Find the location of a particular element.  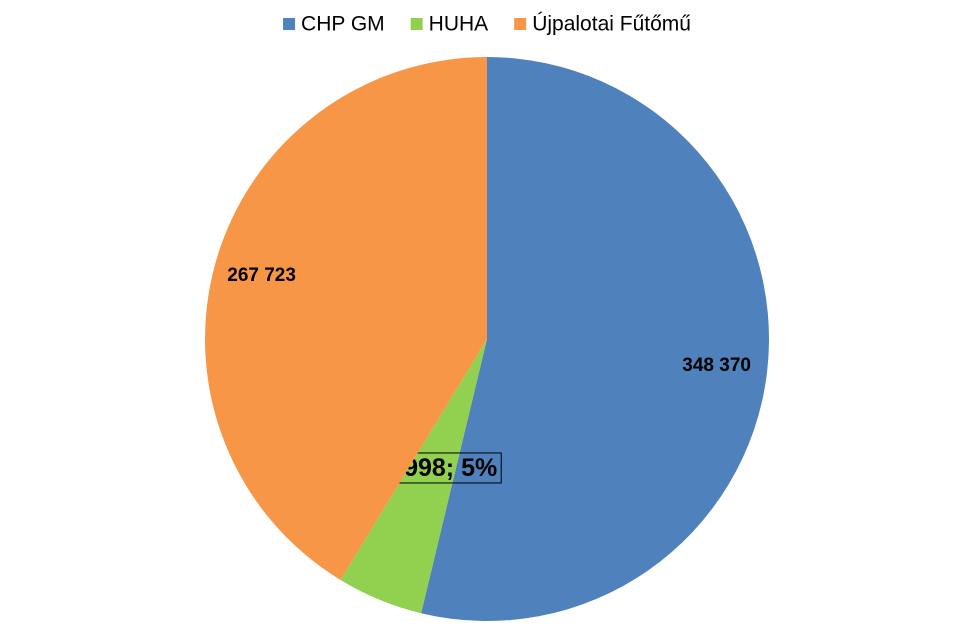

legend: CHP GM HUHA Újpalotai Fűtőmű is located at coordinates (487, 24).